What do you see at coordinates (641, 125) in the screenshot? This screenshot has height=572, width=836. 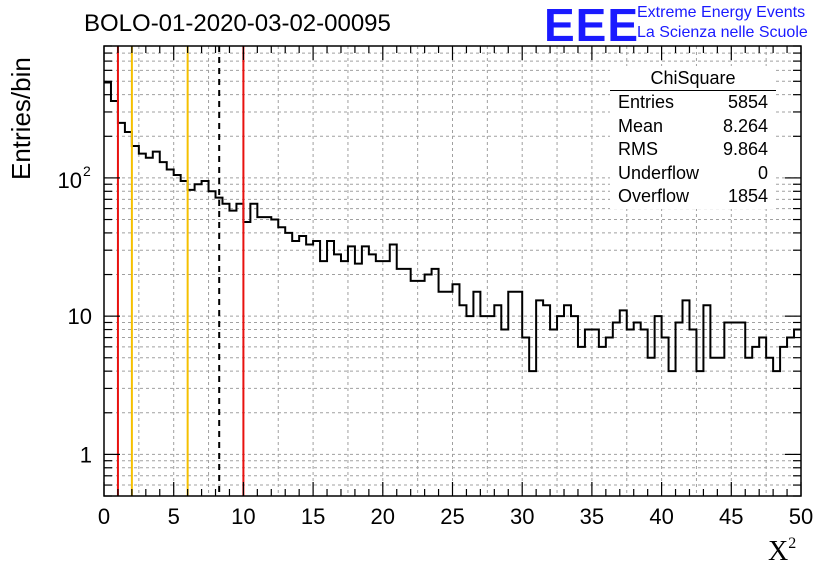 I see `stats-label: Mean` at bounding box center [641, 125].